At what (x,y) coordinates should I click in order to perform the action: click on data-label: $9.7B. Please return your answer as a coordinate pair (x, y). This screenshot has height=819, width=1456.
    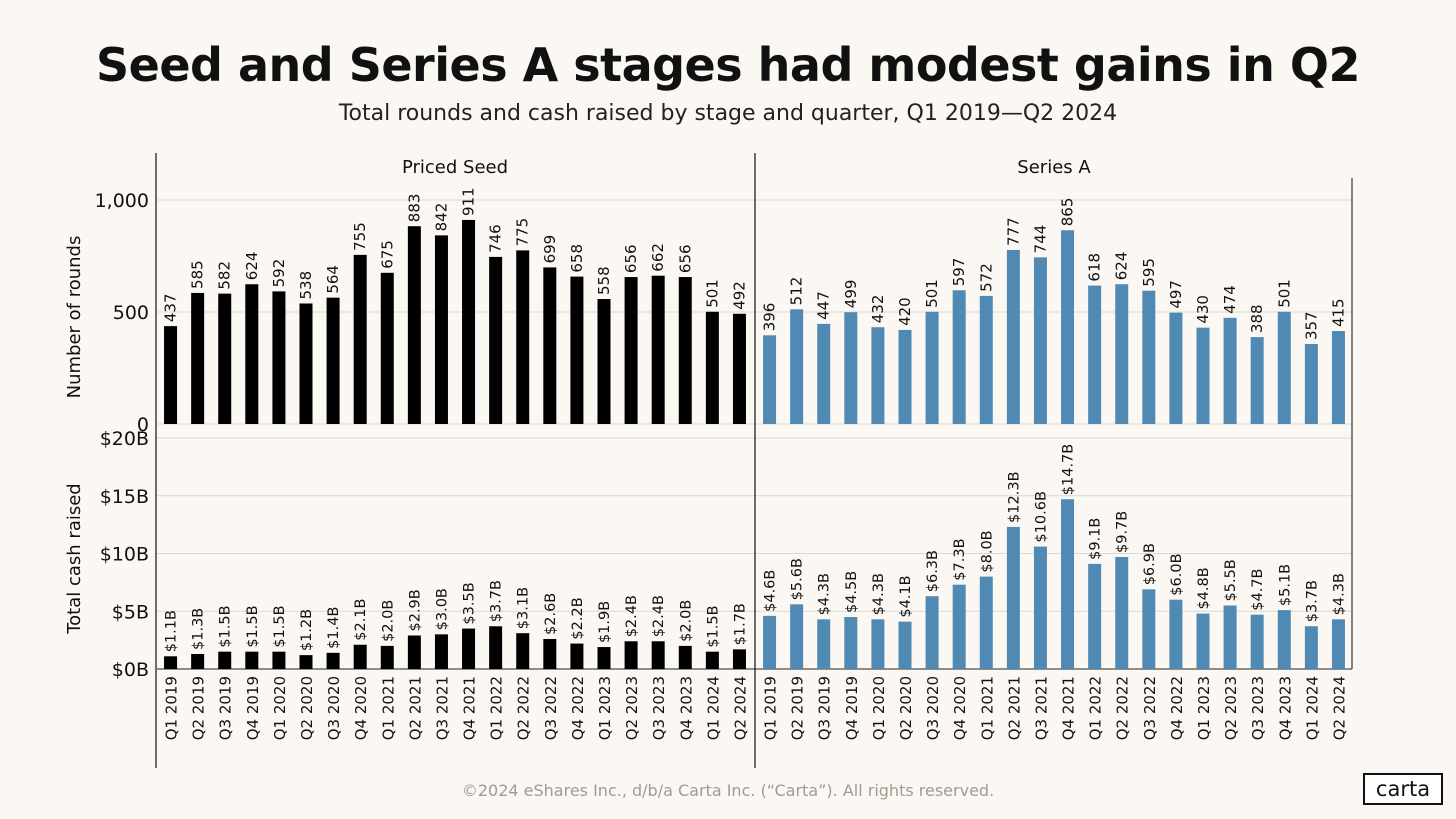
    Looking at the image, I should click on (1123, 532).